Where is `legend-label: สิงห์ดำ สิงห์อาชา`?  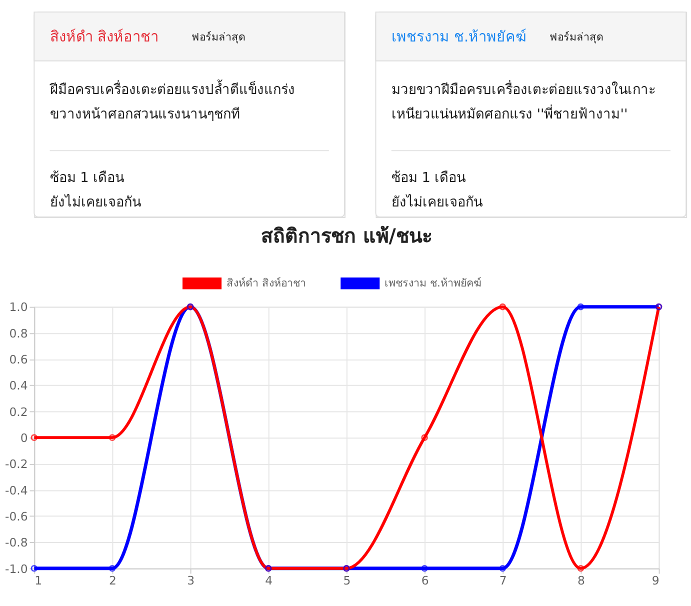
legend-label: สิงห์ดำ สิงห์อาชา is located at coordinates (266, 283).